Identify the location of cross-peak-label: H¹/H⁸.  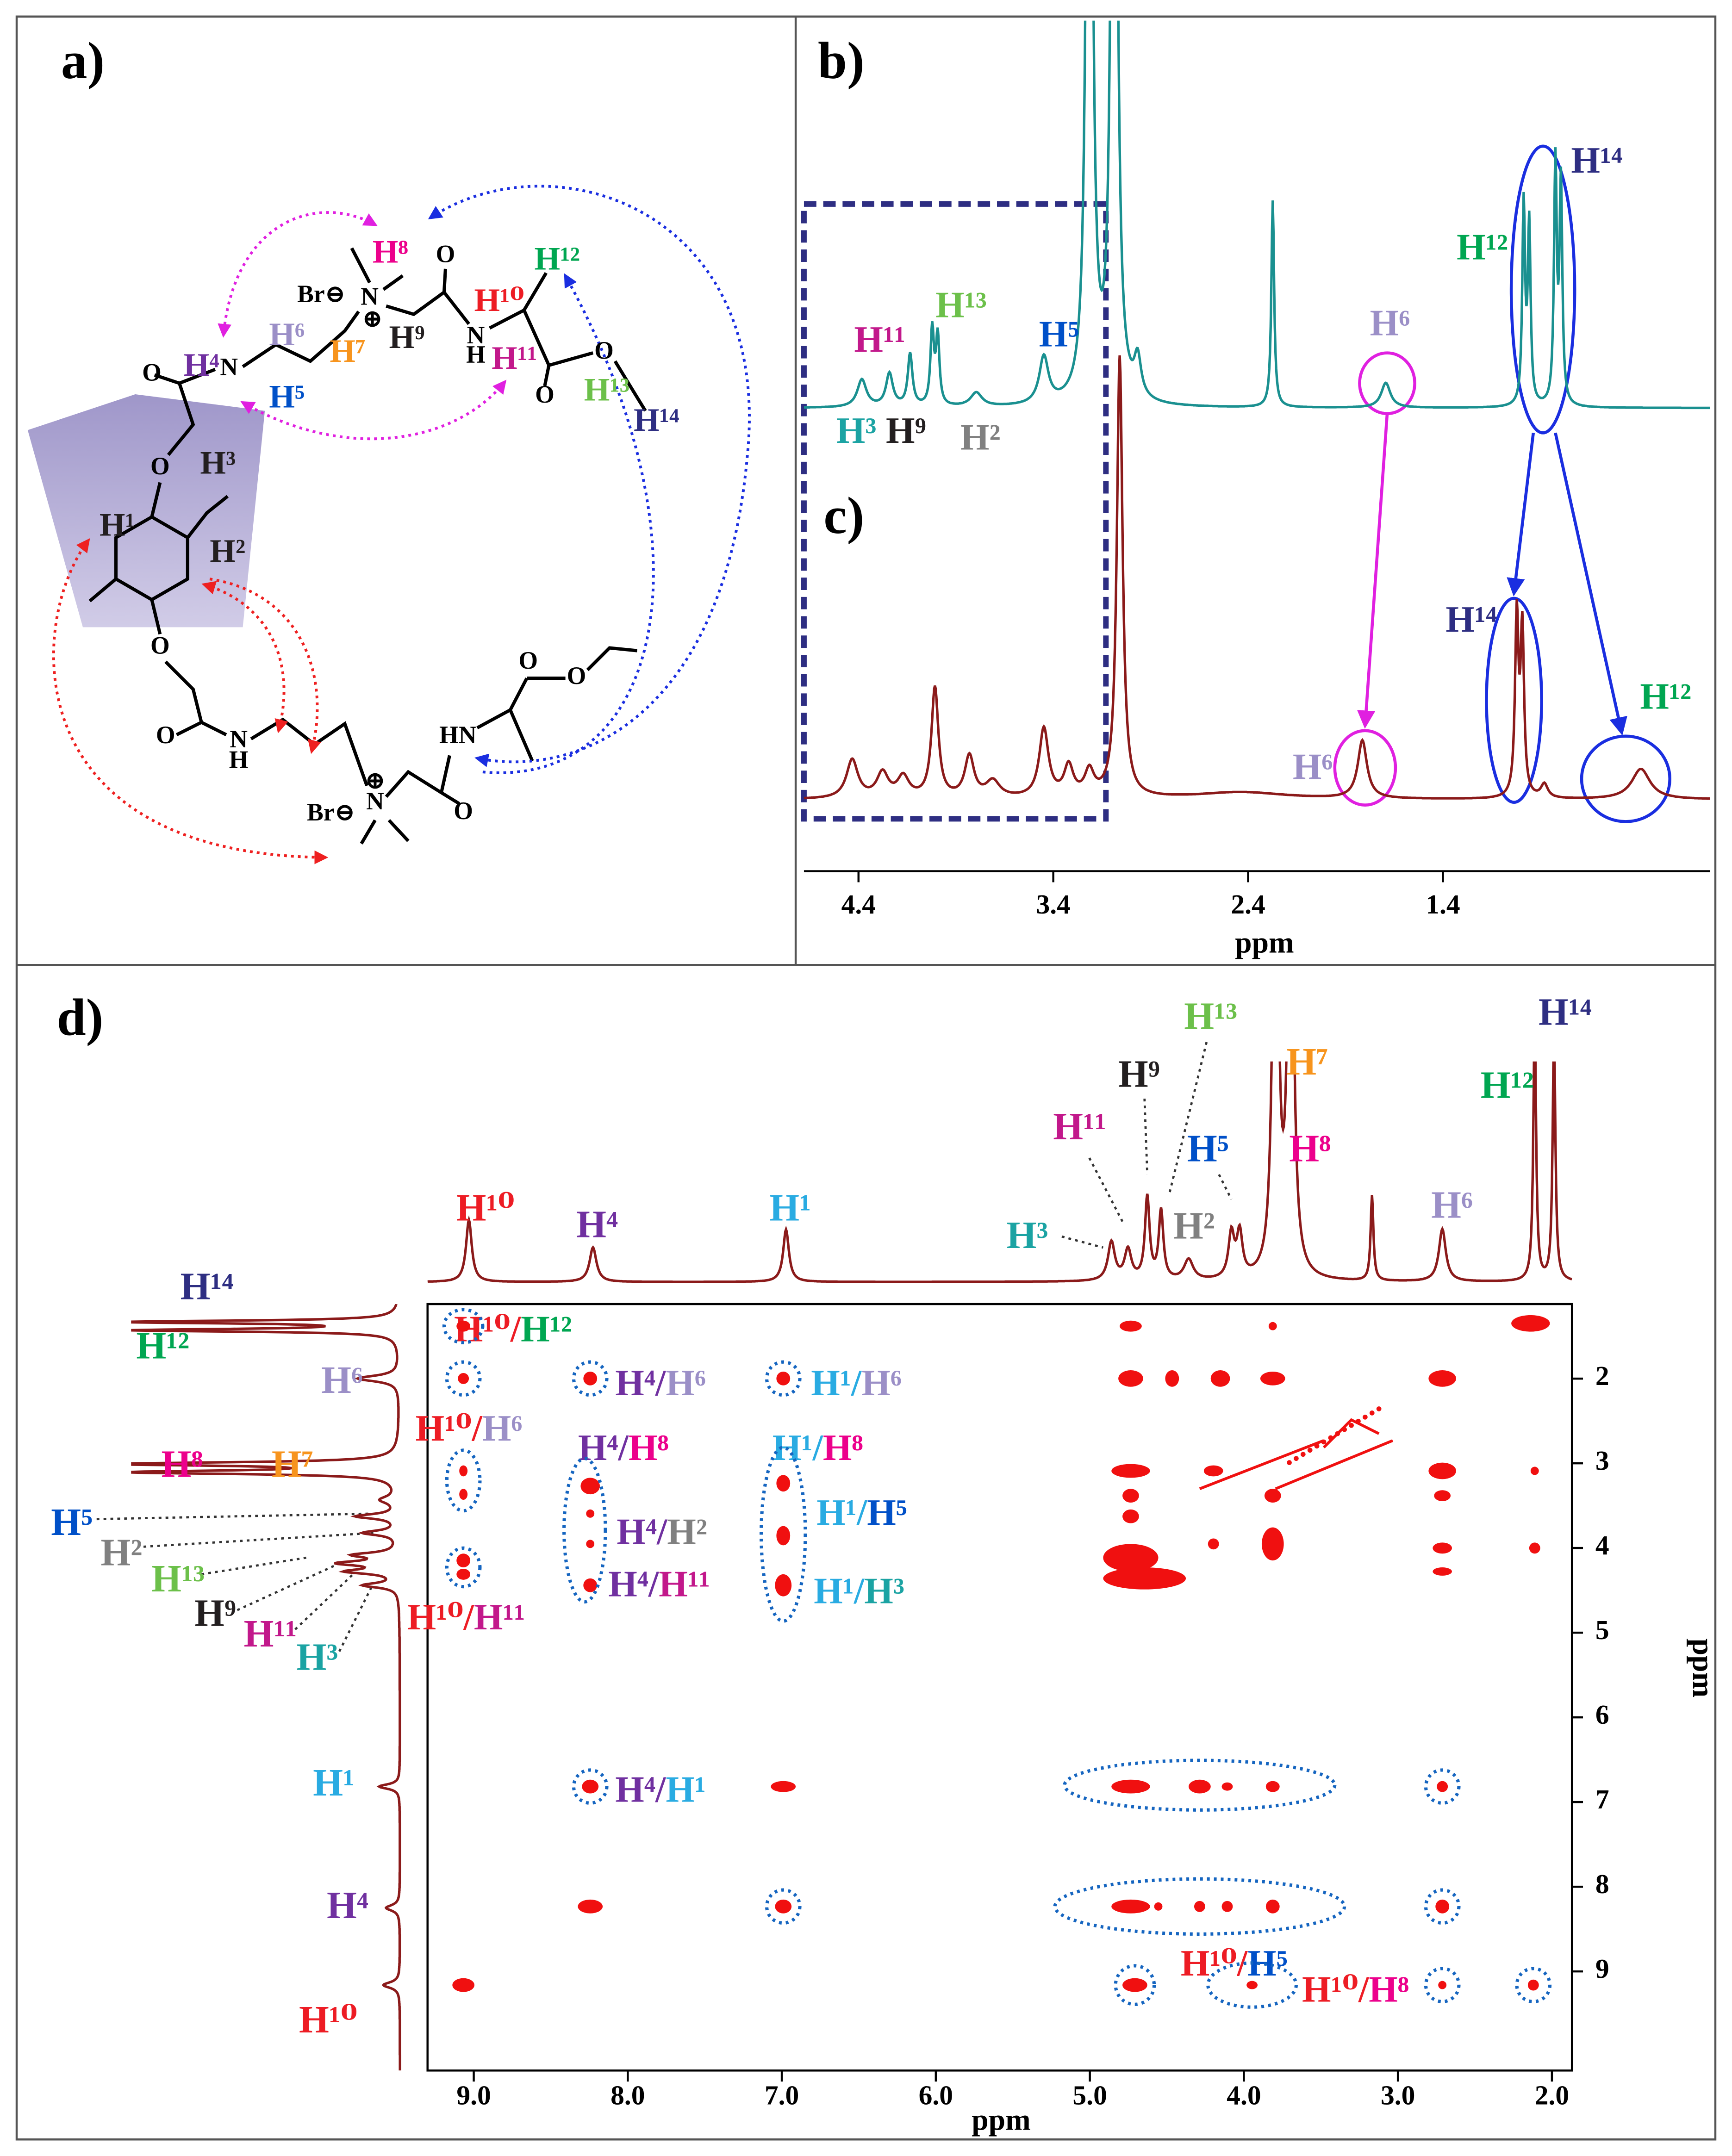
(818, 1447).